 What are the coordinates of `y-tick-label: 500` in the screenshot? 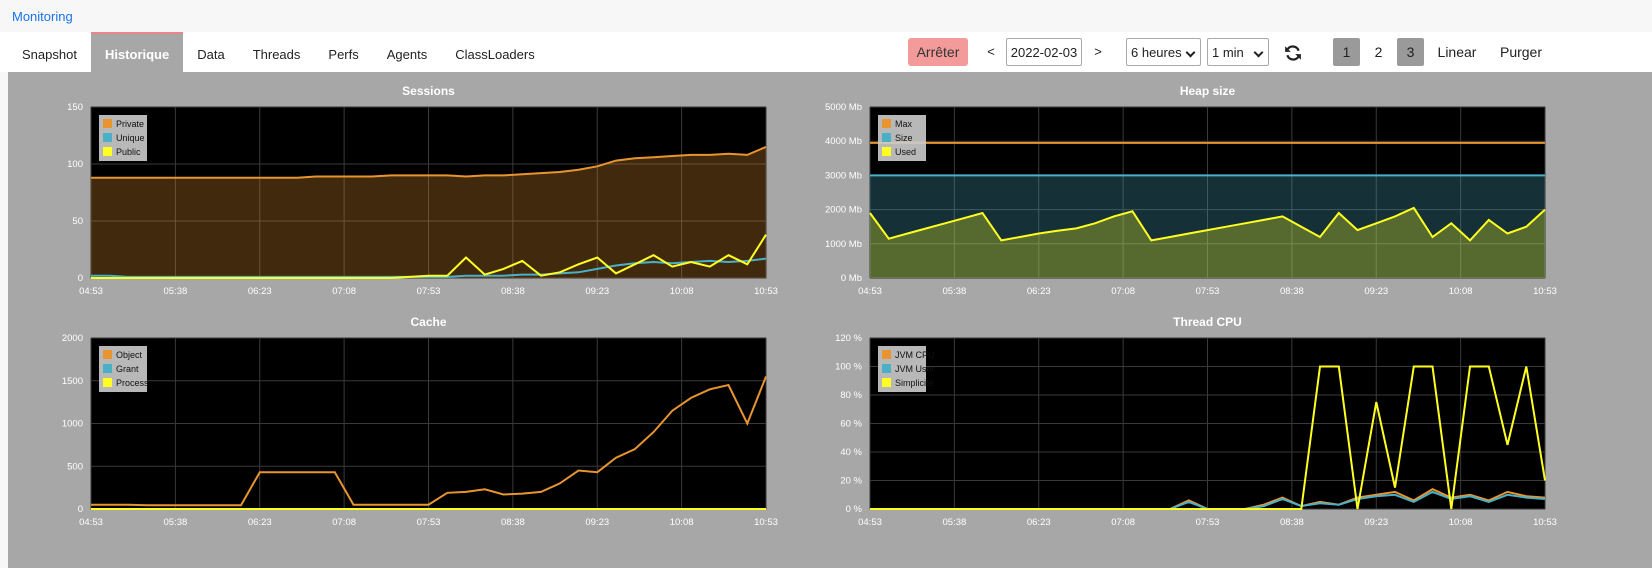 It's located at (75, 466).